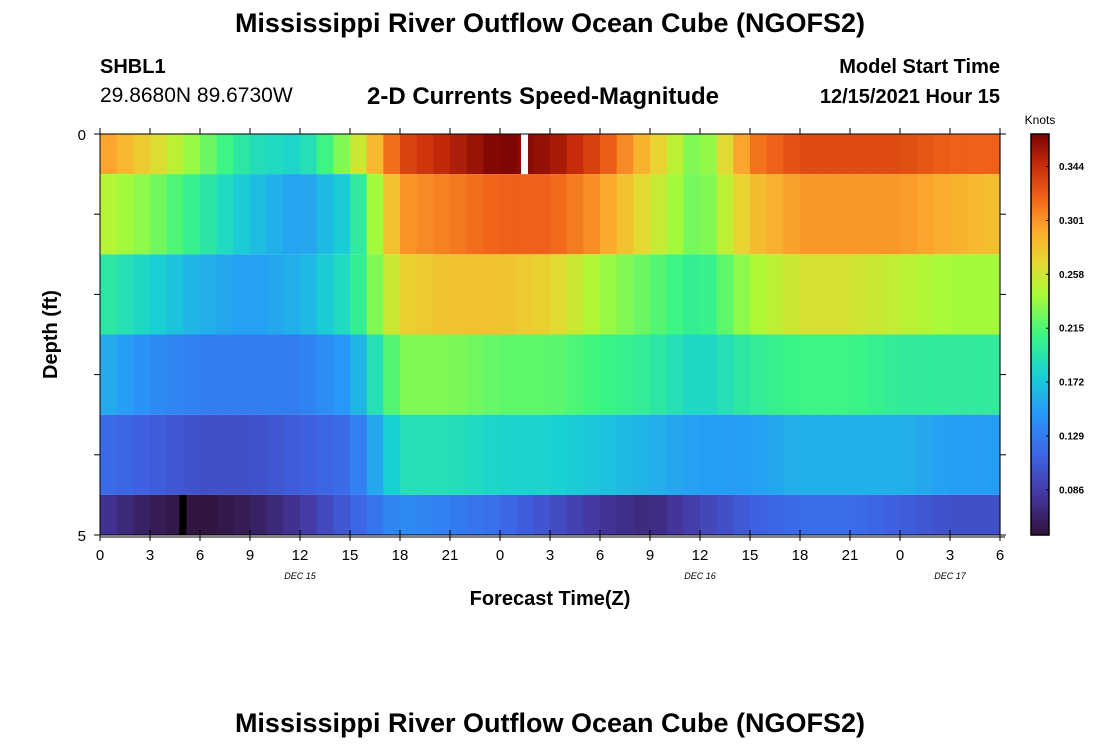  What do you see at coordinates (1071, 383) in the screenshot?
I see `colorbar-tick-label: 0.172` at bounding box center [1071, 383].